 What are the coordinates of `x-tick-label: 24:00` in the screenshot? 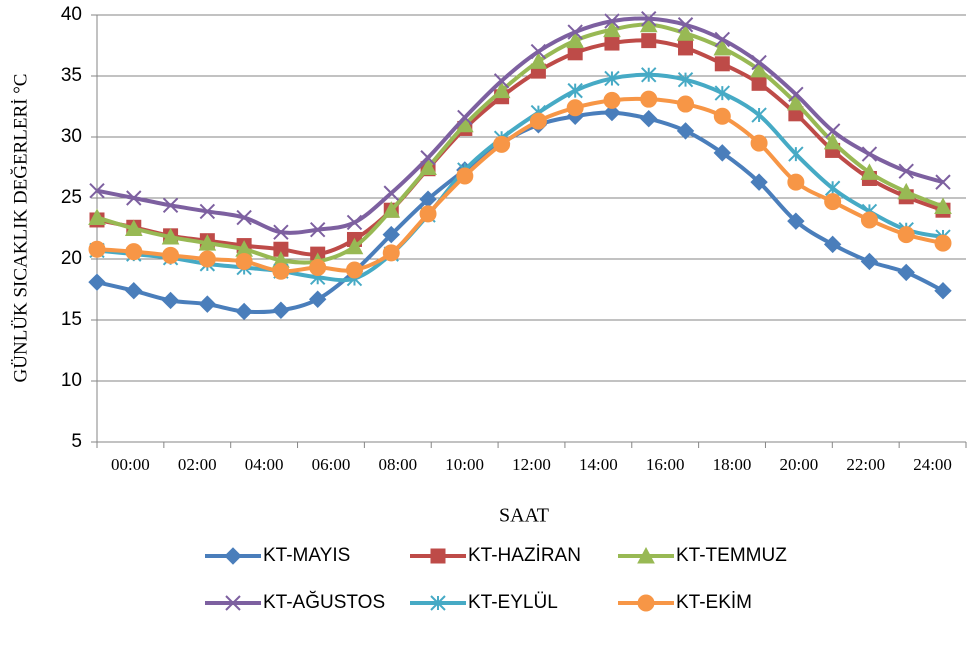 It's located at (932, 464).